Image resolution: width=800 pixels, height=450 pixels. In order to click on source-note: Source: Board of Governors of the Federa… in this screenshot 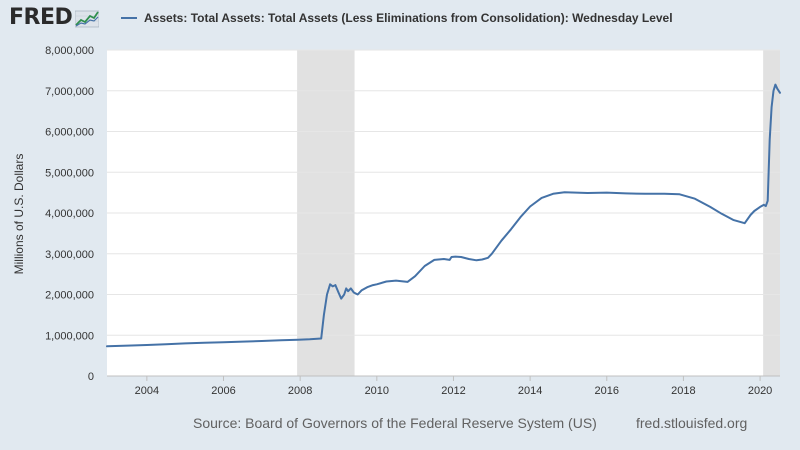, I will do `click(395, 423)`.